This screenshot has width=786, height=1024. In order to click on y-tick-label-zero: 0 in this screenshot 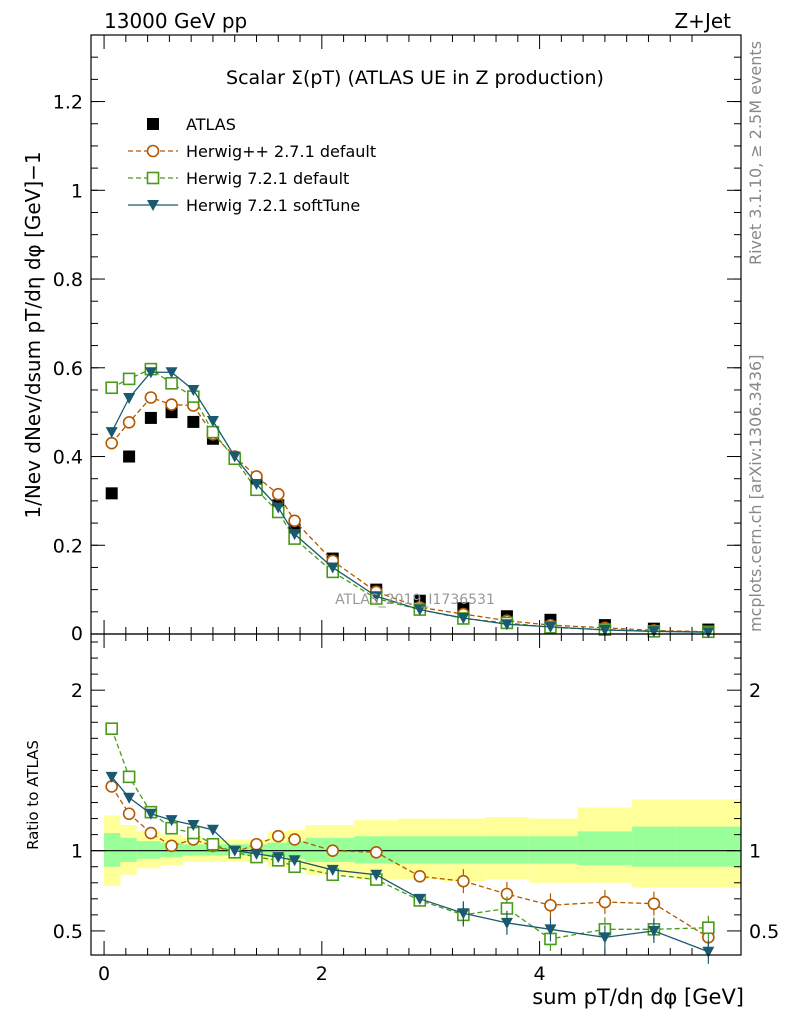, I will do `click(77, 634)`.